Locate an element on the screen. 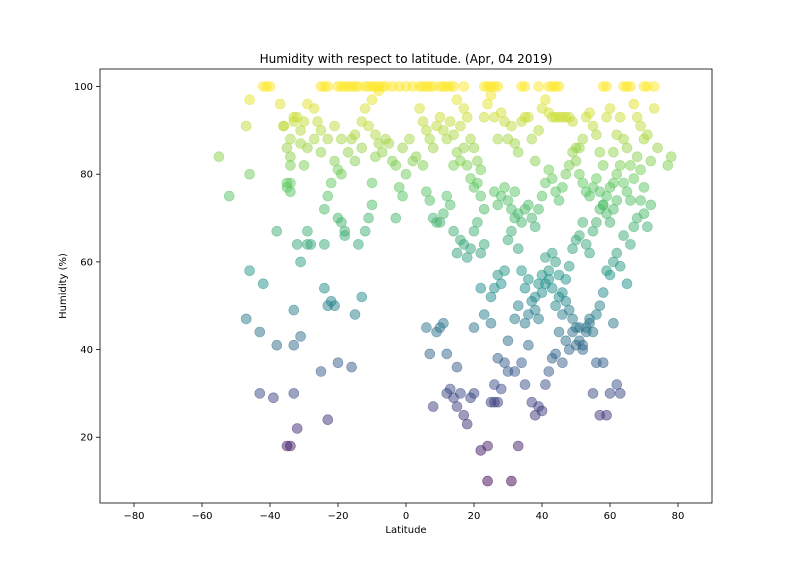 This screenshot has height=576, width=792. y-tick-label: 100 is located at coordinates (83, 87).